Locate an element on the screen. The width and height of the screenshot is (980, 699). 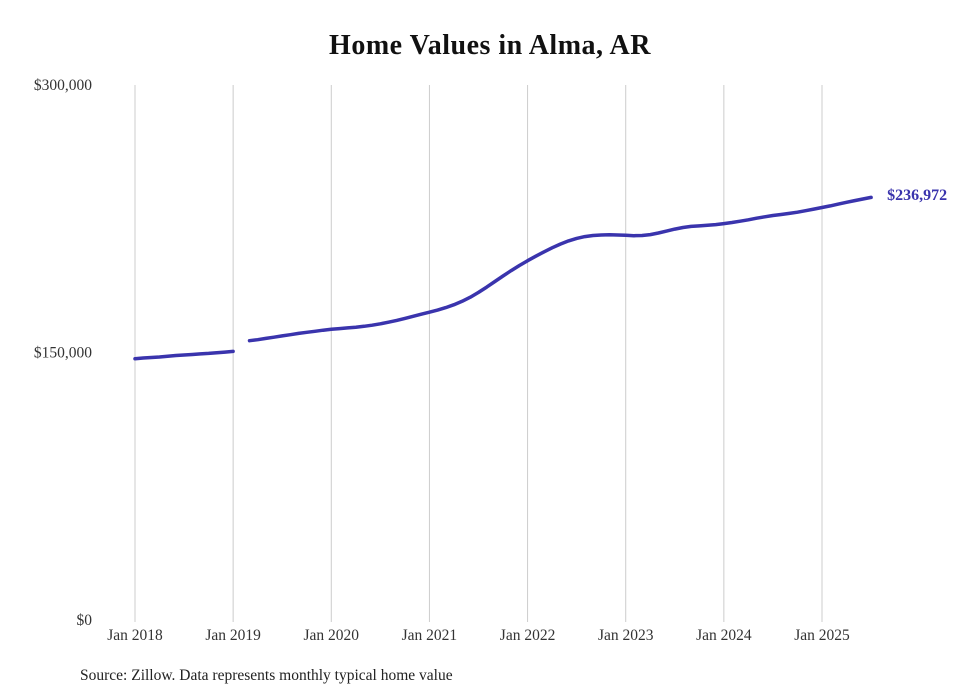
x-tick-label: Jan 2022 is located at coordinates (528, 635).